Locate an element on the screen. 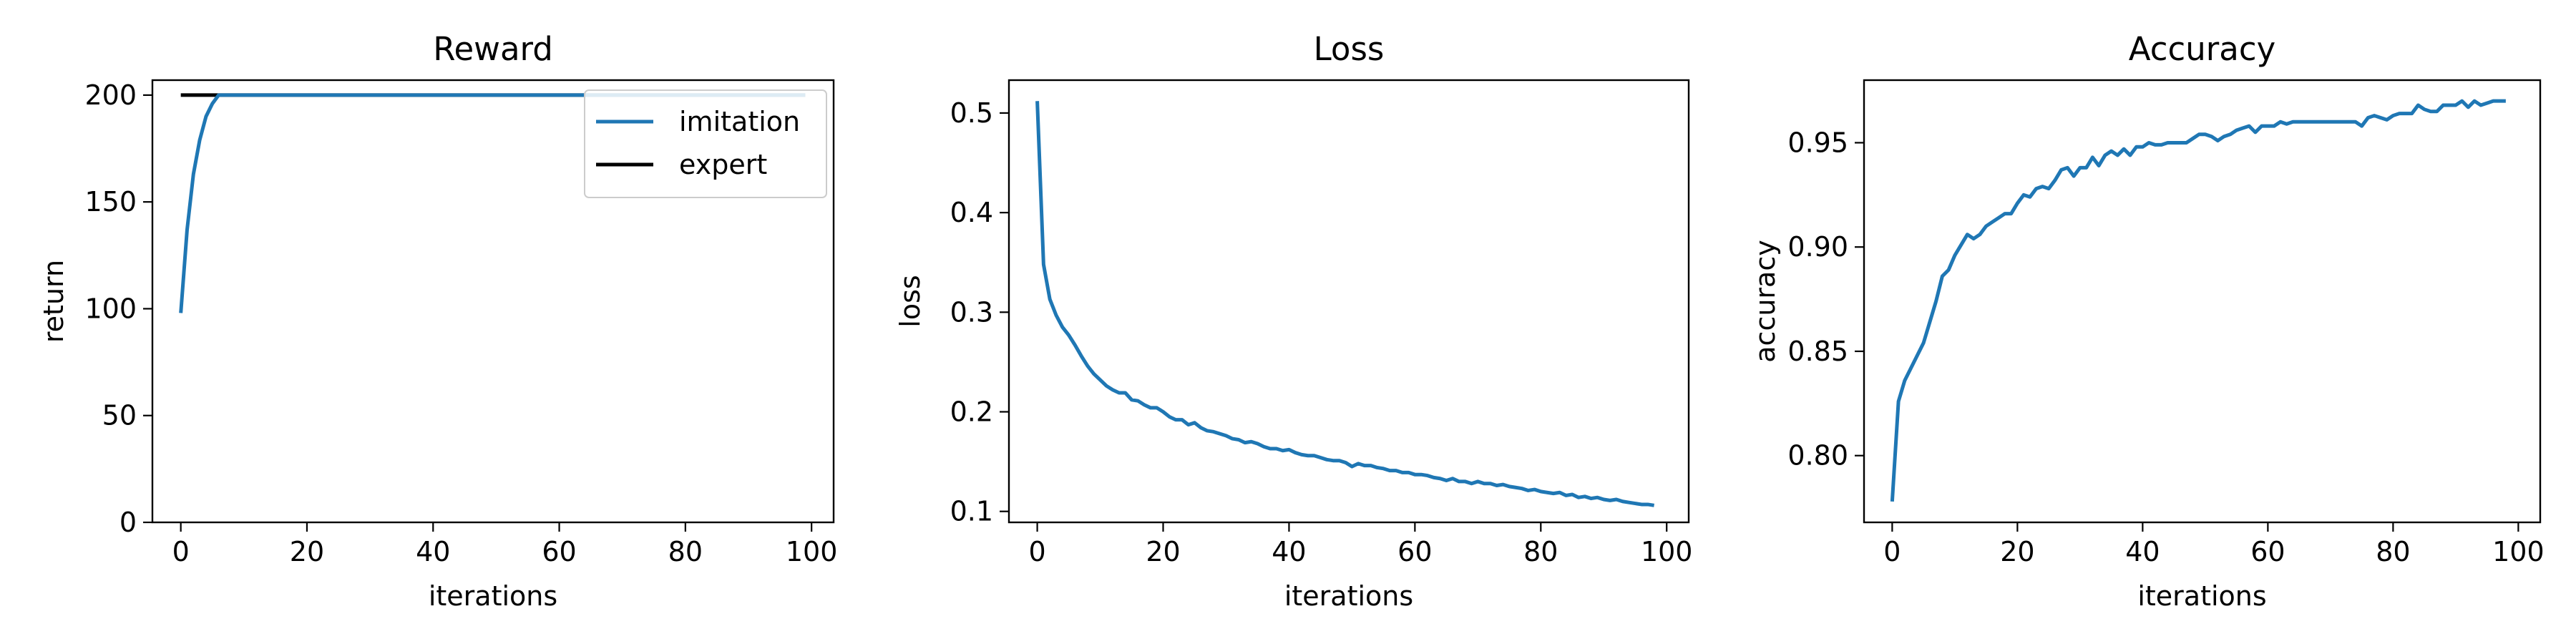 The height and width of the screenshot is (644, 2576). y-tick-label: 0.5 is located at coordinates (971, 113).